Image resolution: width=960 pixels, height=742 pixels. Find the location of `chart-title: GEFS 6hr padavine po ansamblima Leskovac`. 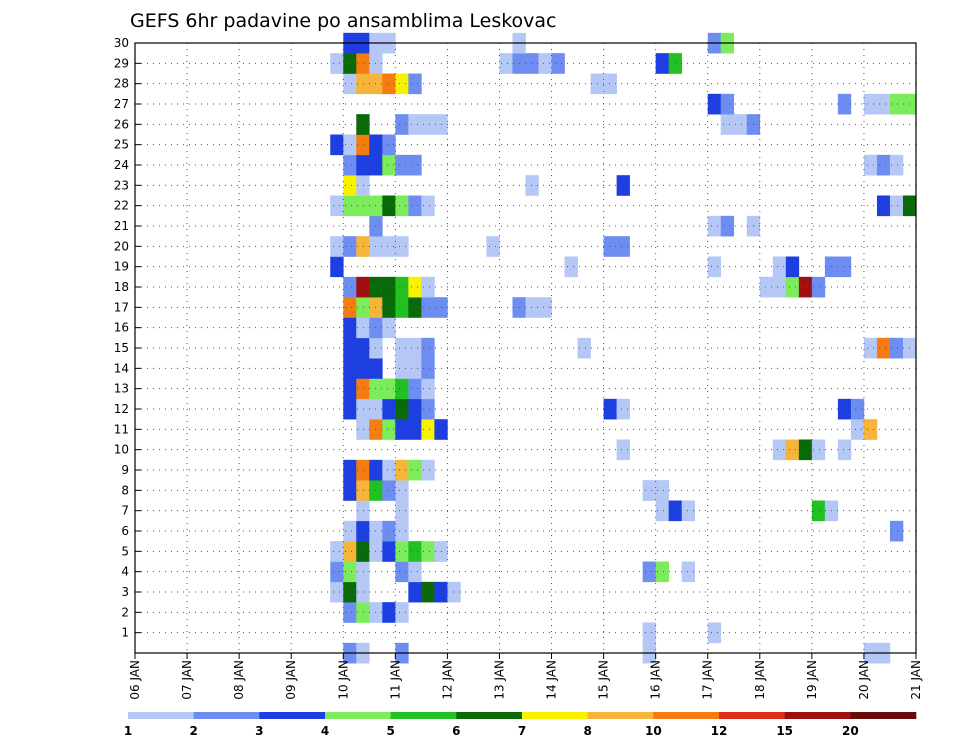

chart-title: GEFS 6hr padavine po ansamblima Leskovac is located at coordinates (343, 21).